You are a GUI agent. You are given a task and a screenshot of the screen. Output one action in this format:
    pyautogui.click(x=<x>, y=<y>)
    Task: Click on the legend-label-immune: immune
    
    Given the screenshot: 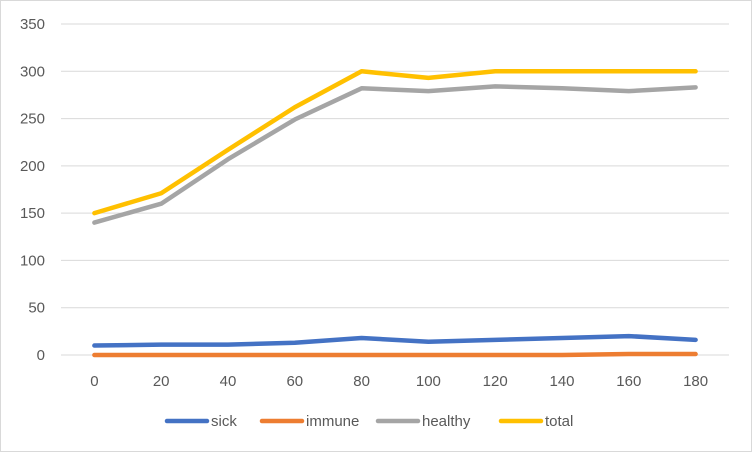 What is the action you would take?
    pyautogui.click(x=332, y=421)
    